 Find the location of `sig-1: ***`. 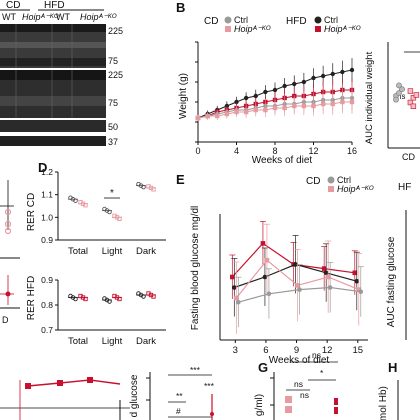

sig-1: *** is located at coordinates (195, 370).